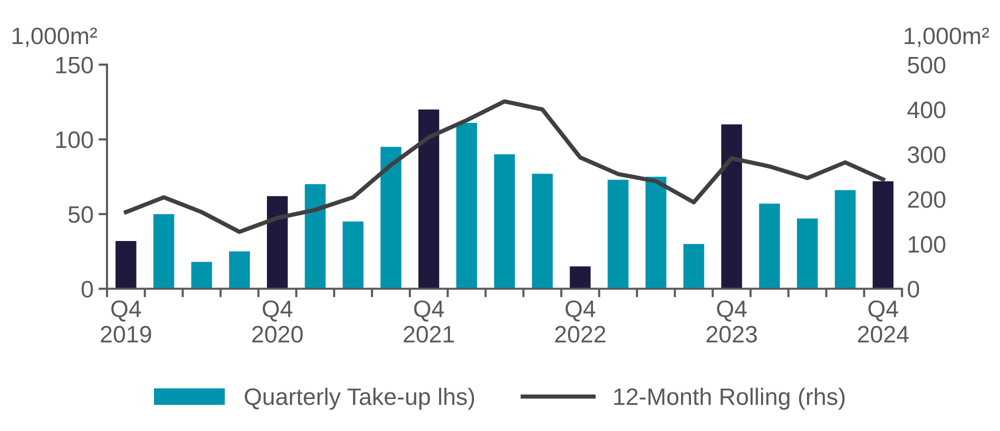 The width and height of the screenshot is (1000, 431). I want to click on x-tick-label: Q4 2024, so click(883, 321).